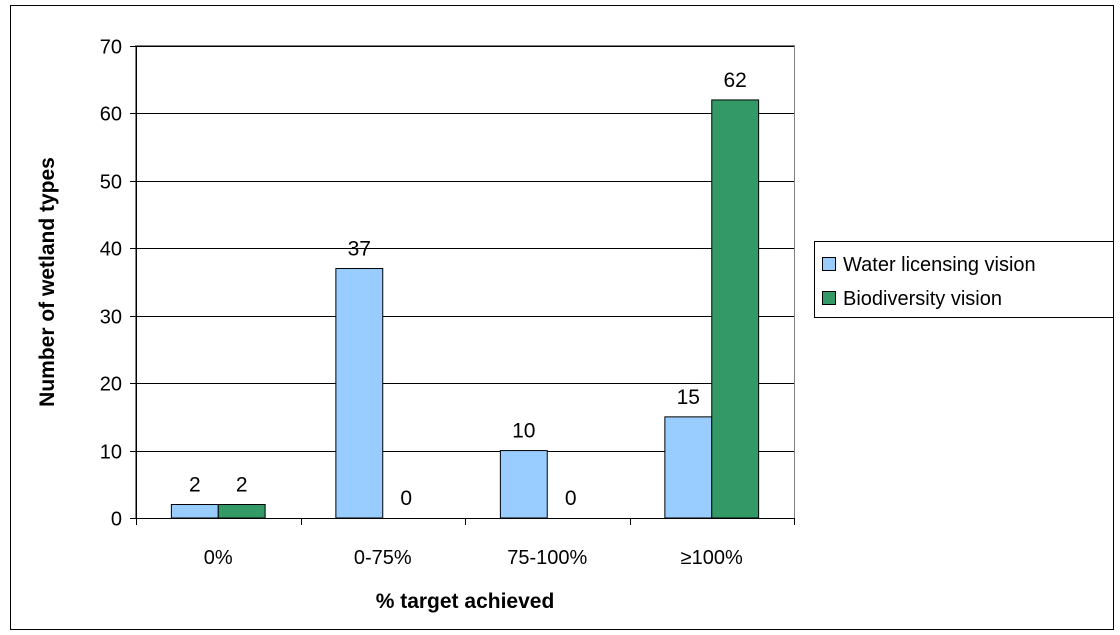 The height and width of the screenshot is (635, 1120). Describe the element at coordinates (939, 265) in the screenshot. I see `legend-label-water-licensing: Water licensing vision` at that location.